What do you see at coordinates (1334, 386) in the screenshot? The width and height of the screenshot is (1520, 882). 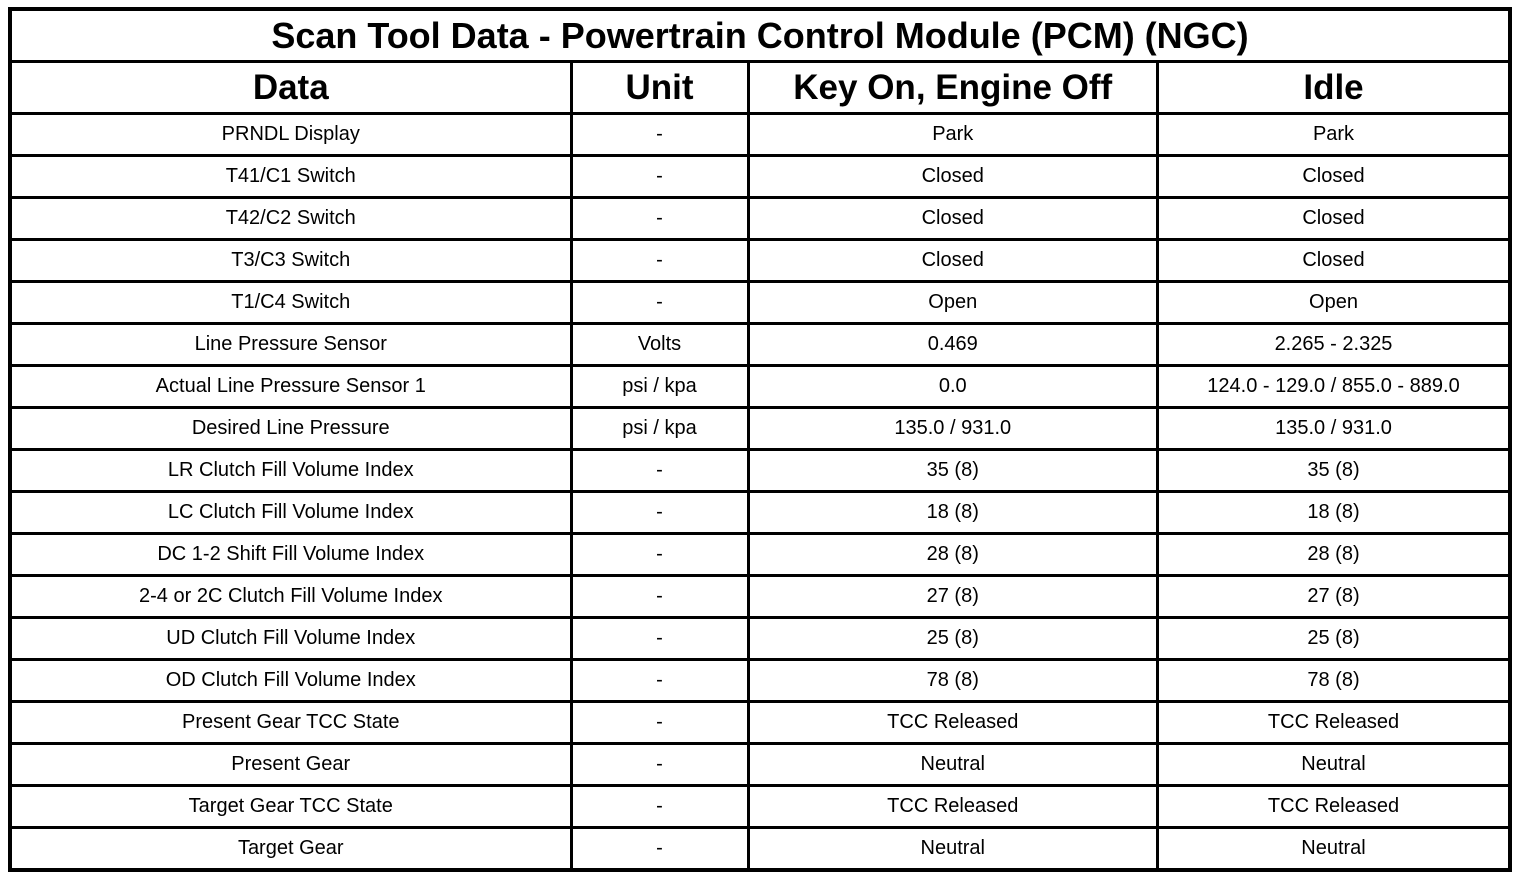 I see `row-idle-value: 124.0 - 129.0 / 855.0 - 889.0` at bounding box center [1334, 386].